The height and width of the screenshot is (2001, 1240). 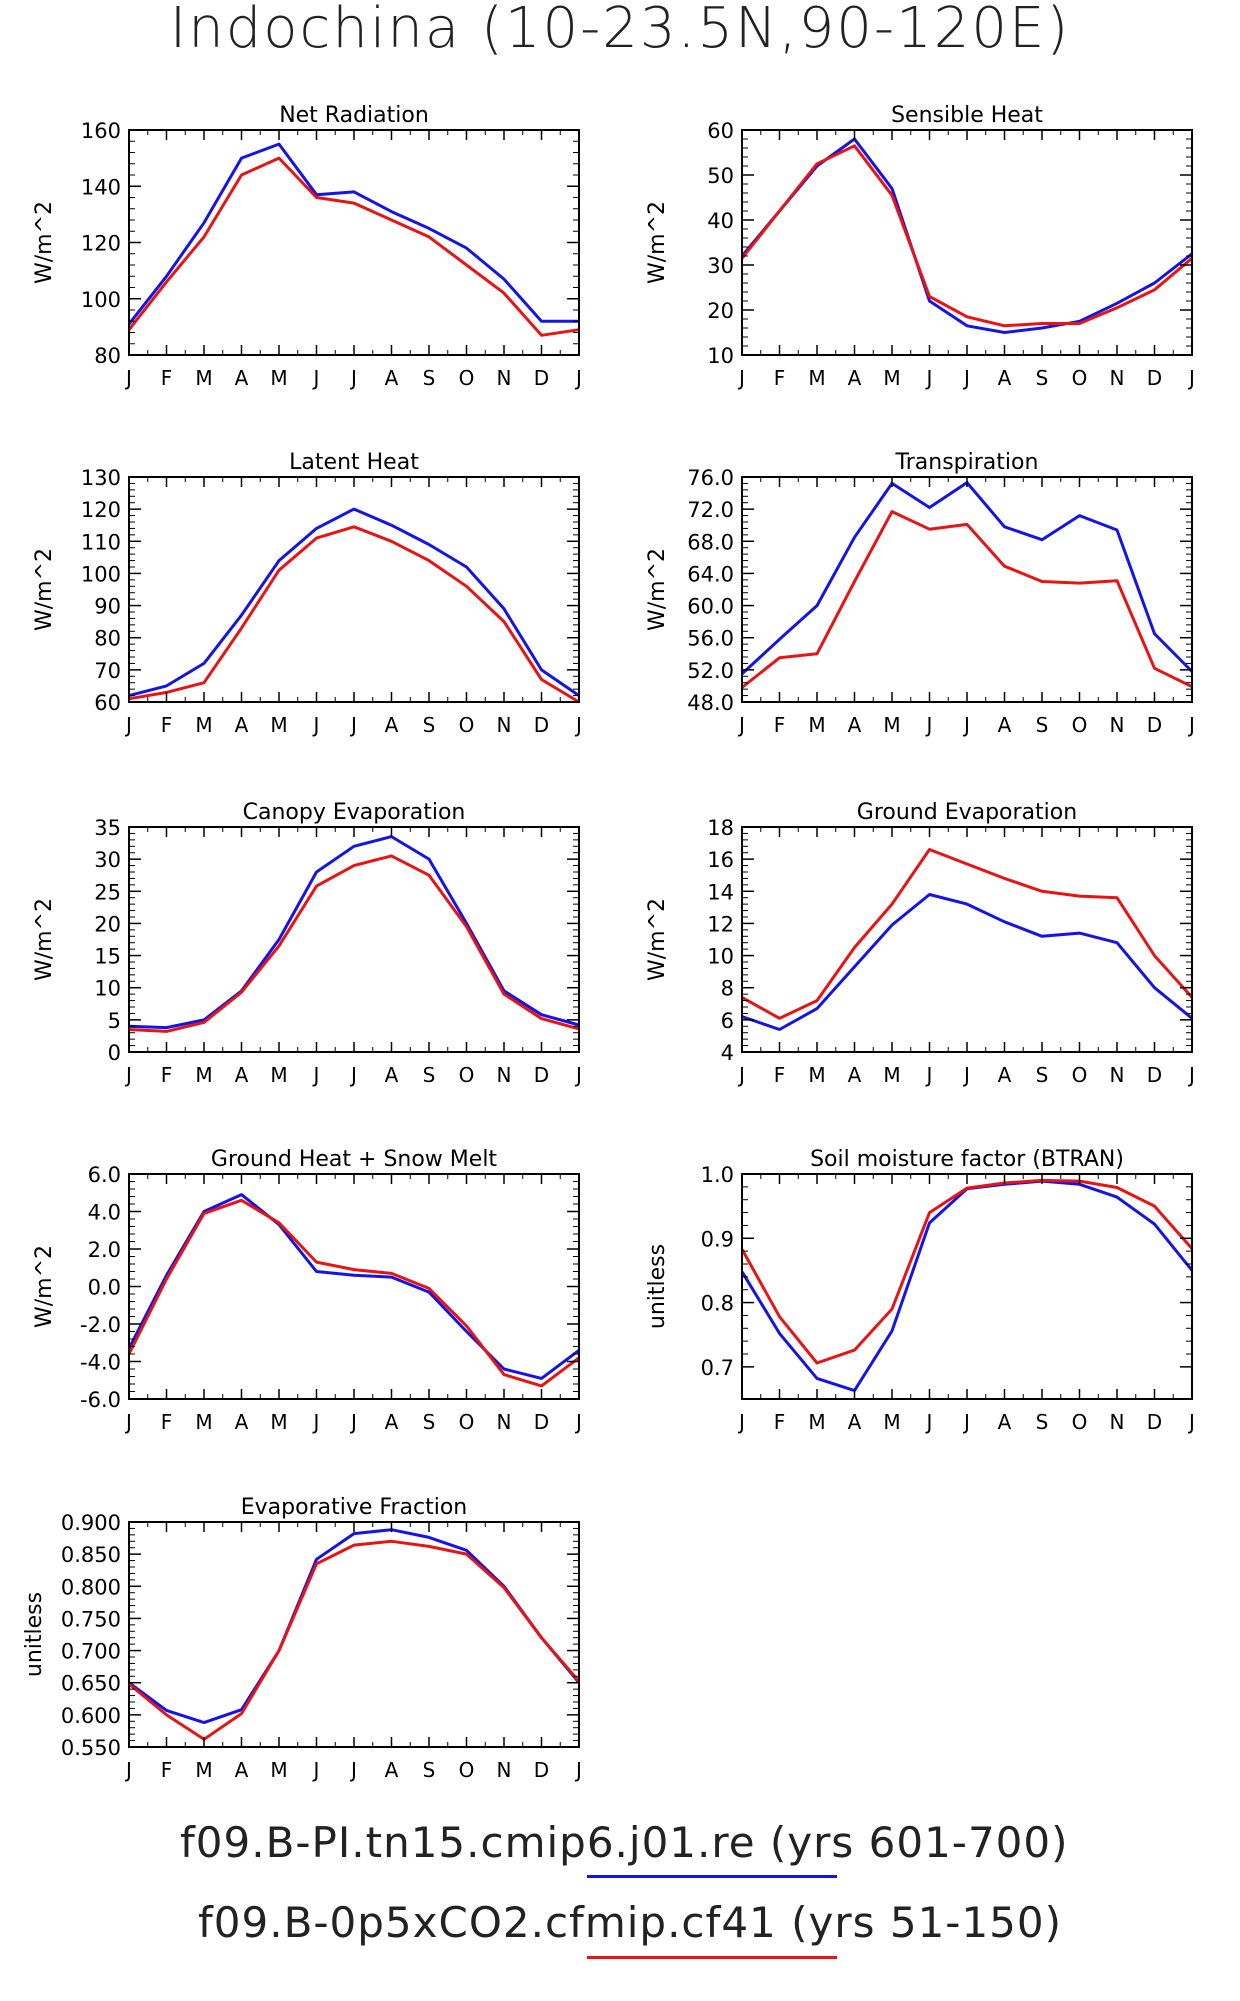 I want to click on y-tick-label: 80, so click(x=107, y=356).